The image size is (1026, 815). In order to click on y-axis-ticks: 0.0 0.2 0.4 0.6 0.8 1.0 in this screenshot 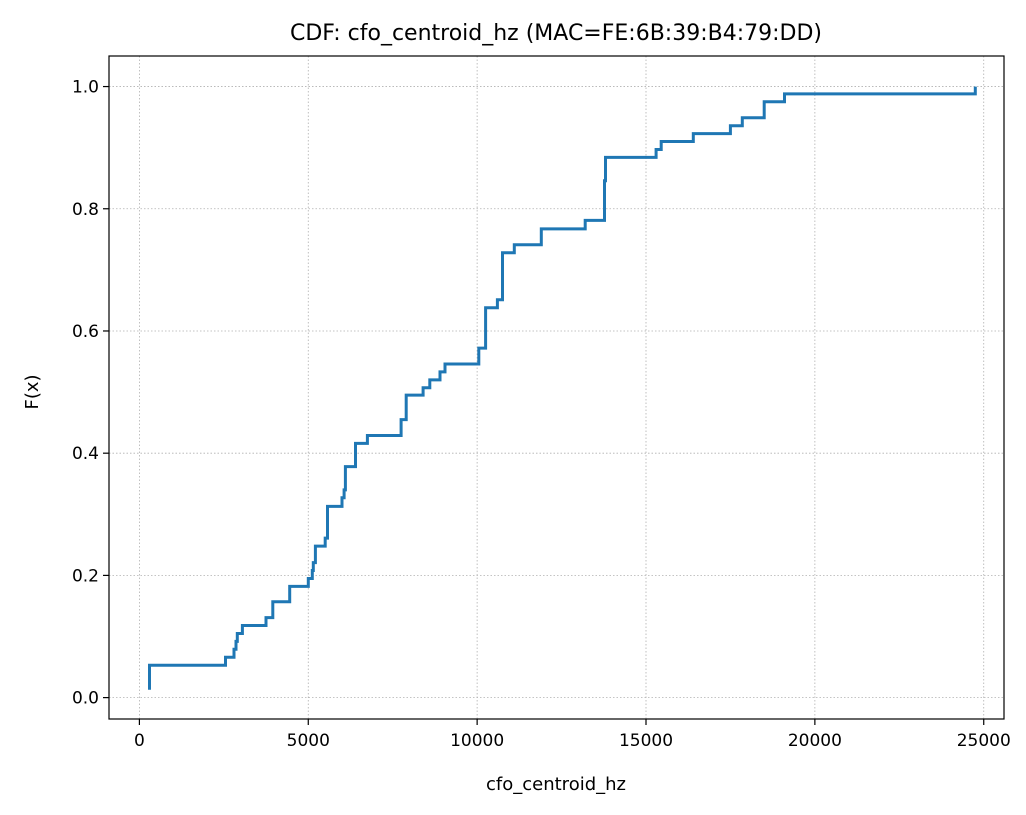, I will do `click(90, 393)`.